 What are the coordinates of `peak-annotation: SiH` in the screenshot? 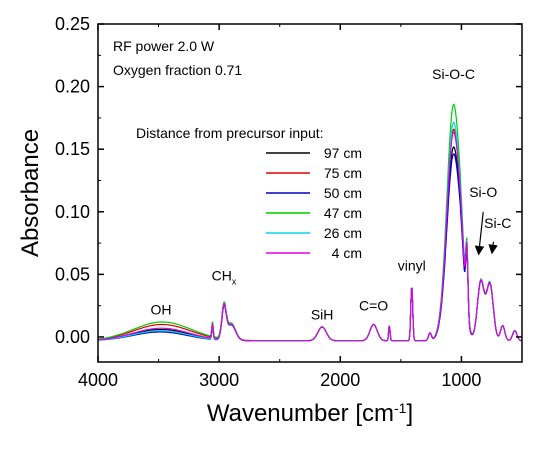 It's located at (322, 314).